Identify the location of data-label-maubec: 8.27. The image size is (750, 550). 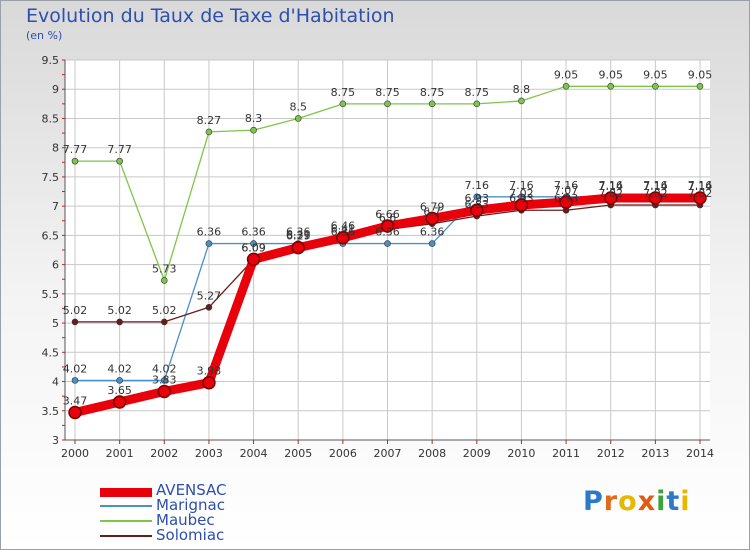
(209, 120).